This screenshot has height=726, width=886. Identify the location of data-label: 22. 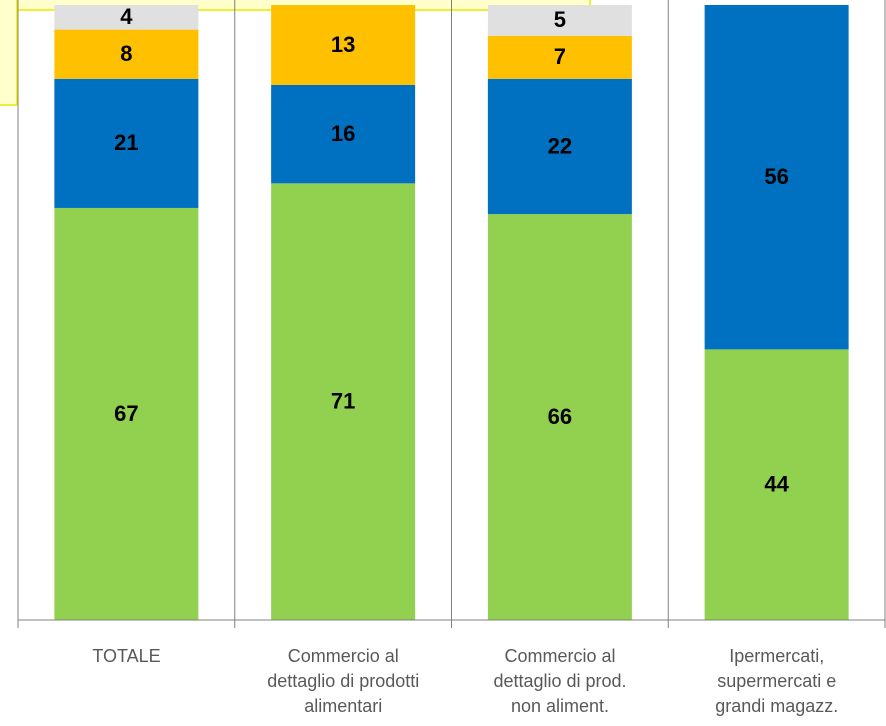
(560, 145).